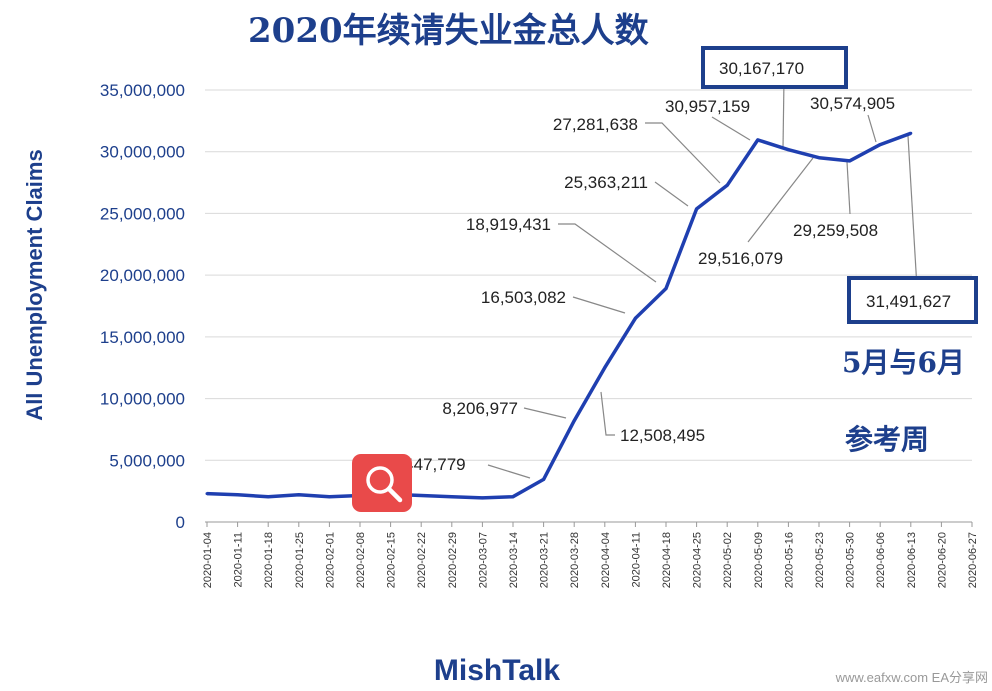 The image size is (992, 691). Describe the element at coordinates (887, 439) in the screenshot. I see `note-reference-week: 参考周` at that location.